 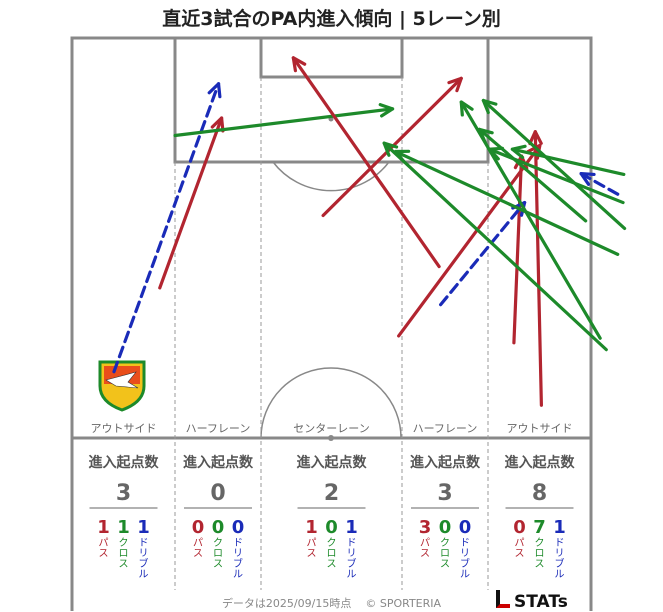 What do you see at coordinates (286, 603) in the screenshot?
I see `data-date: データは2025/09/15時点` at bounding box center [286, 603].